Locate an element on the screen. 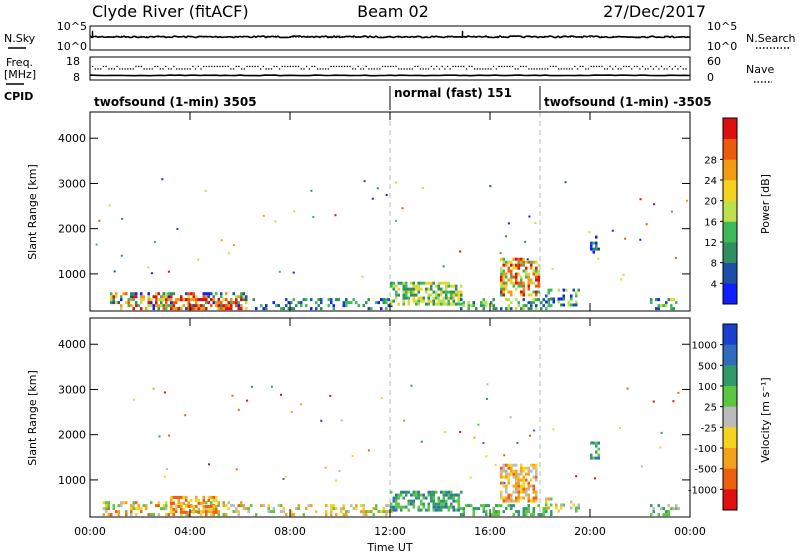  power-ylabel: Slant Range [km] is located at coordinates (32, 212).